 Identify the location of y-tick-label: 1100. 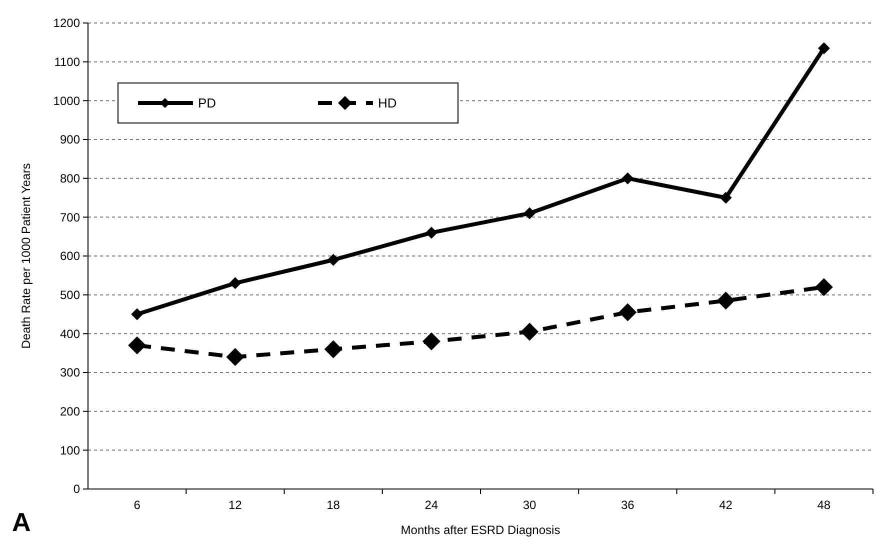
(67, 62).